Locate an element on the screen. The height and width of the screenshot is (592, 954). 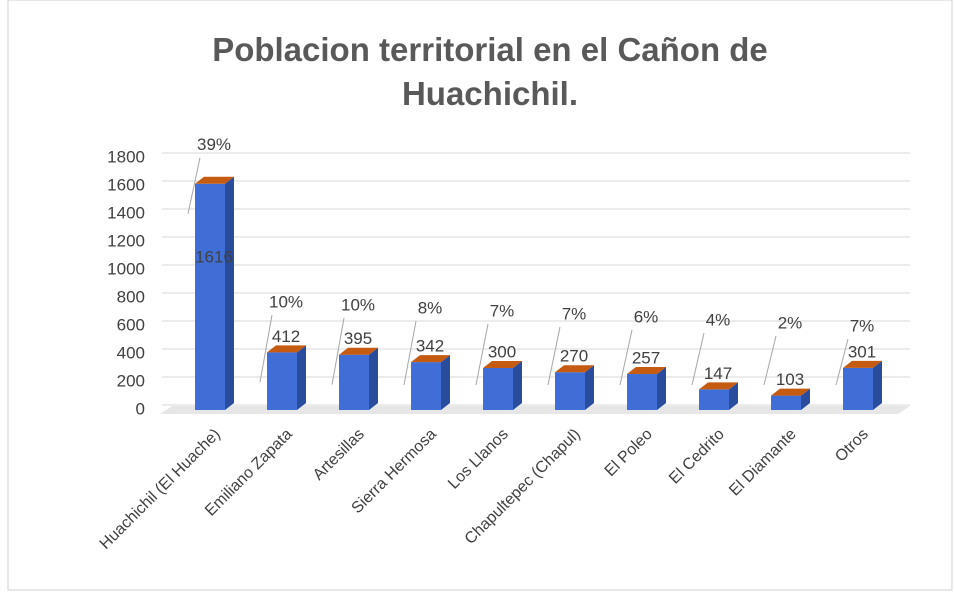
percent-label: 39% is located at coordinates (214, 144).